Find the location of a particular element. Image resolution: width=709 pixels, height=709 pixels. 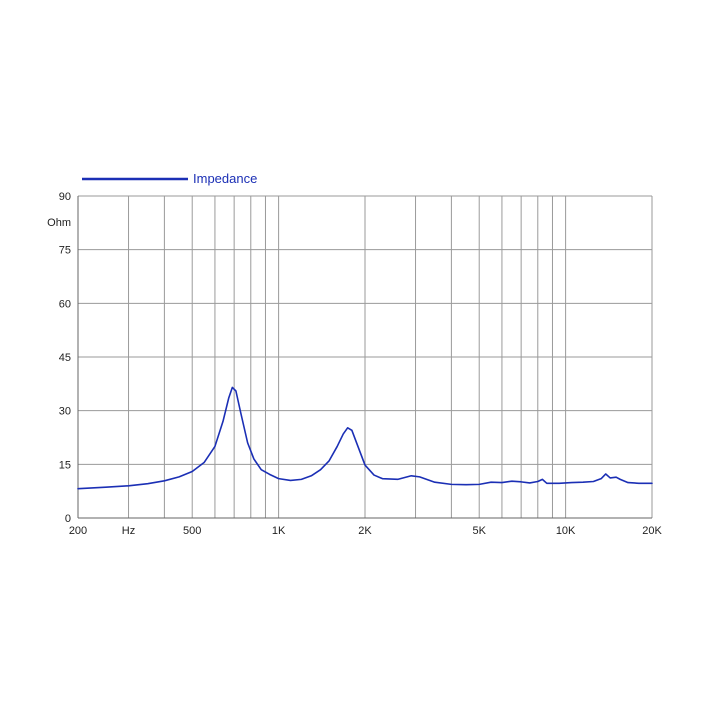

x-tick-label: 500 is located at coordinates (192, 531).